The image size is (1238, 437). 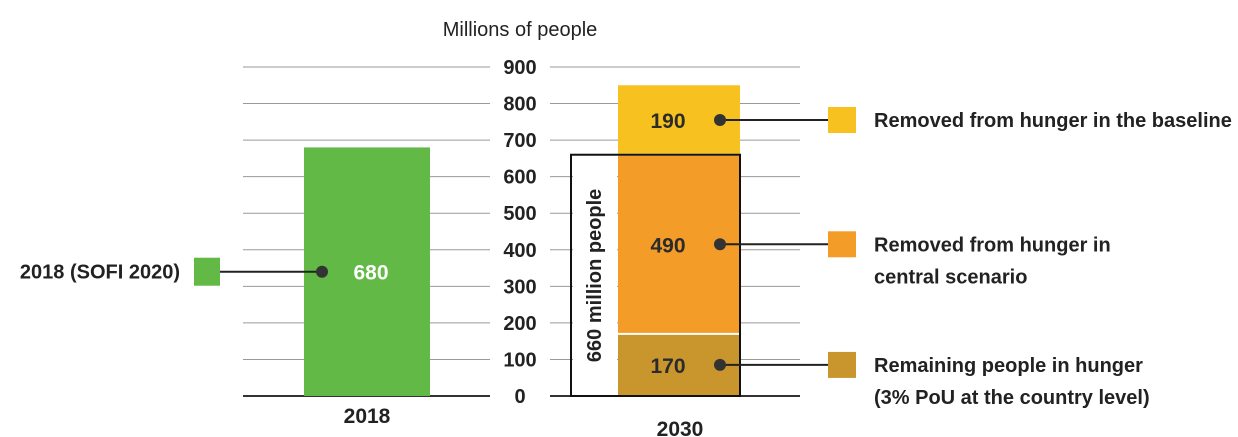 What do you see at coordinates (370, 273) in the screenshot?
I see `data-label-2018-2018-sofi-2020: 680` at bounding box center [370, 273].